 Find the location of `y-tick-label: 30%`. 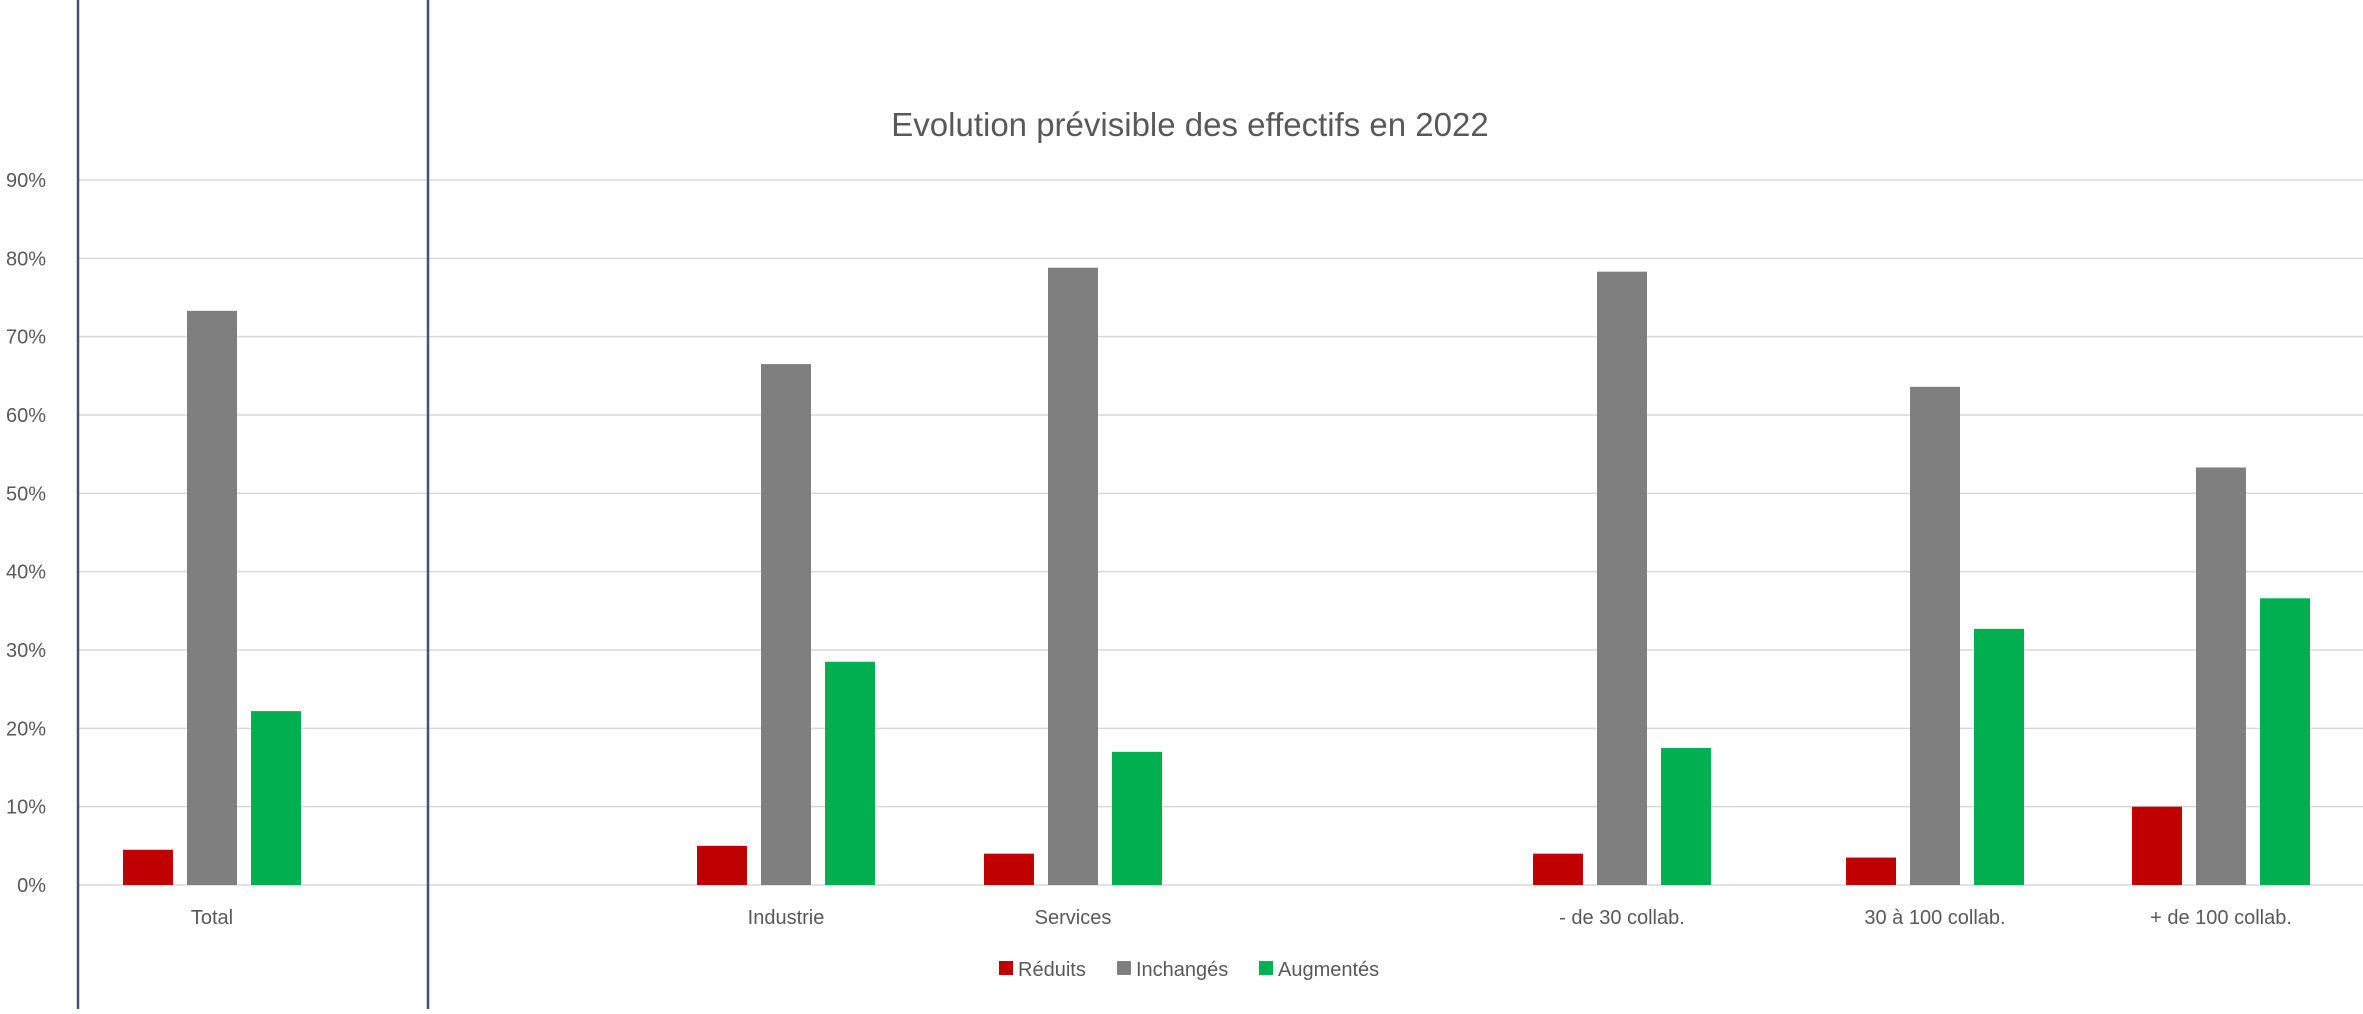

y-tick-label: 30% is located at coordinates (26, 651).